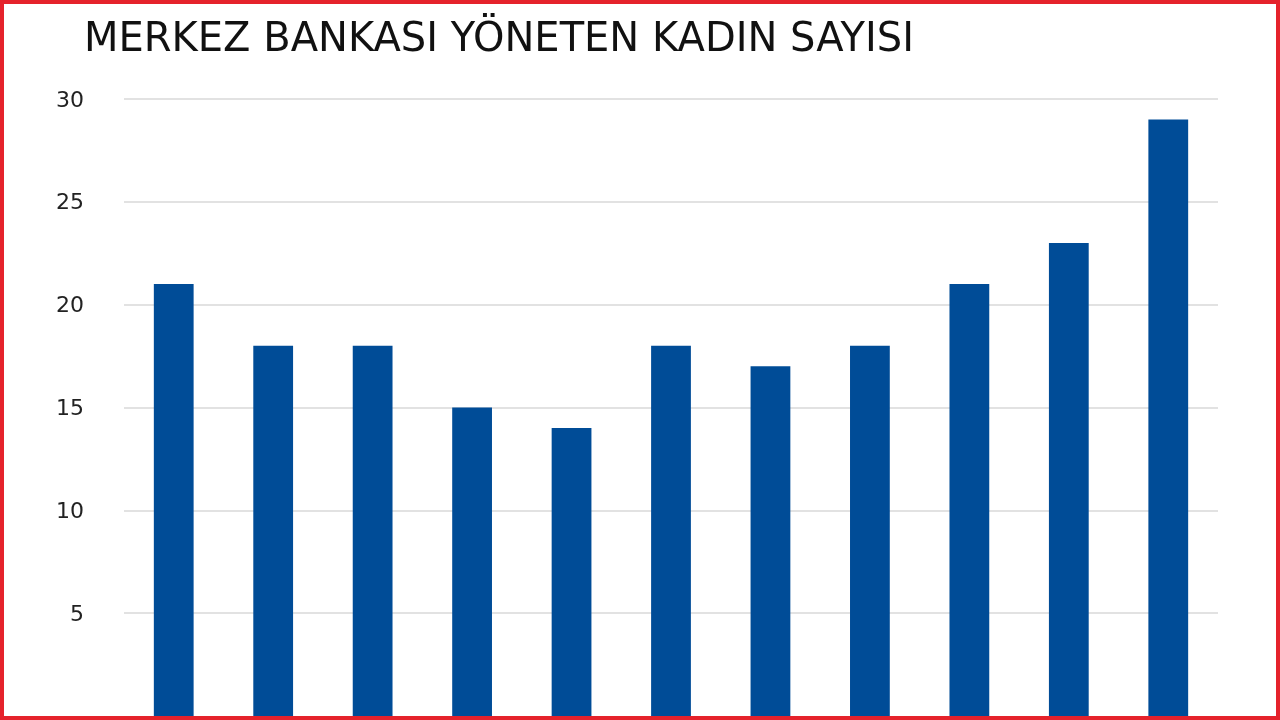  What do you see at coordinates (70, 510) in the screenshot?
I see `y-tick-label: 10` at bounding box center [70, 510].